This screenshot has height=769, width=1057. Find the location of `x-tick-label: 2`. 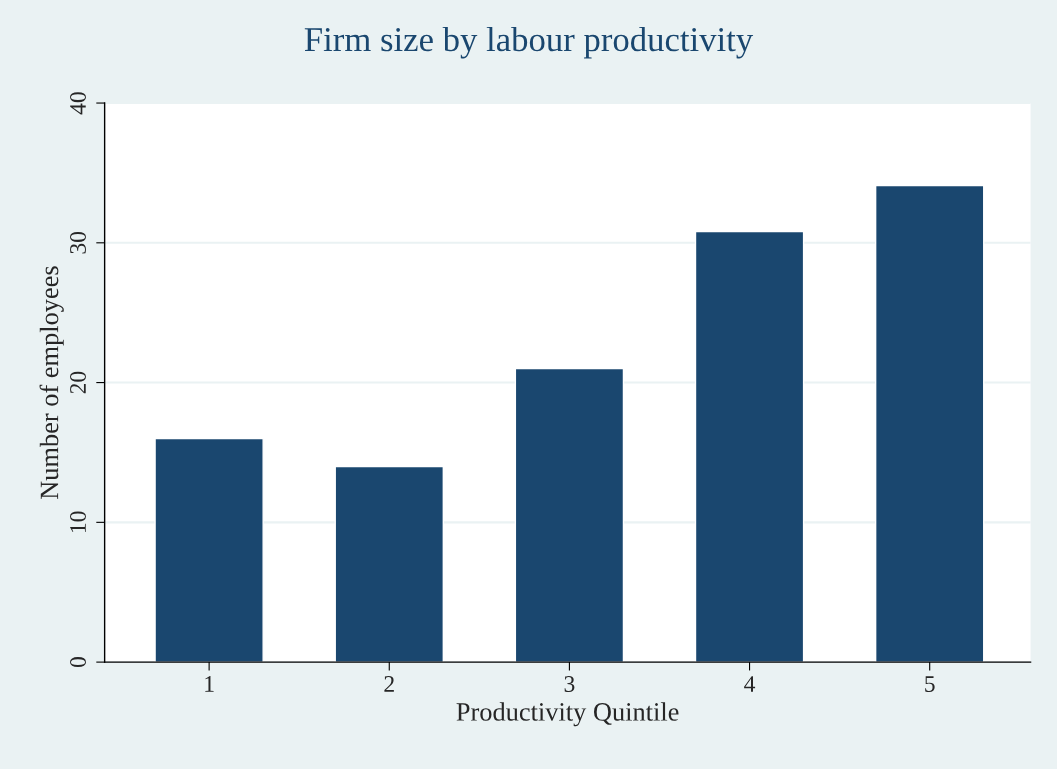

x-tick-label: 2 is located at coordinates (389, 684).